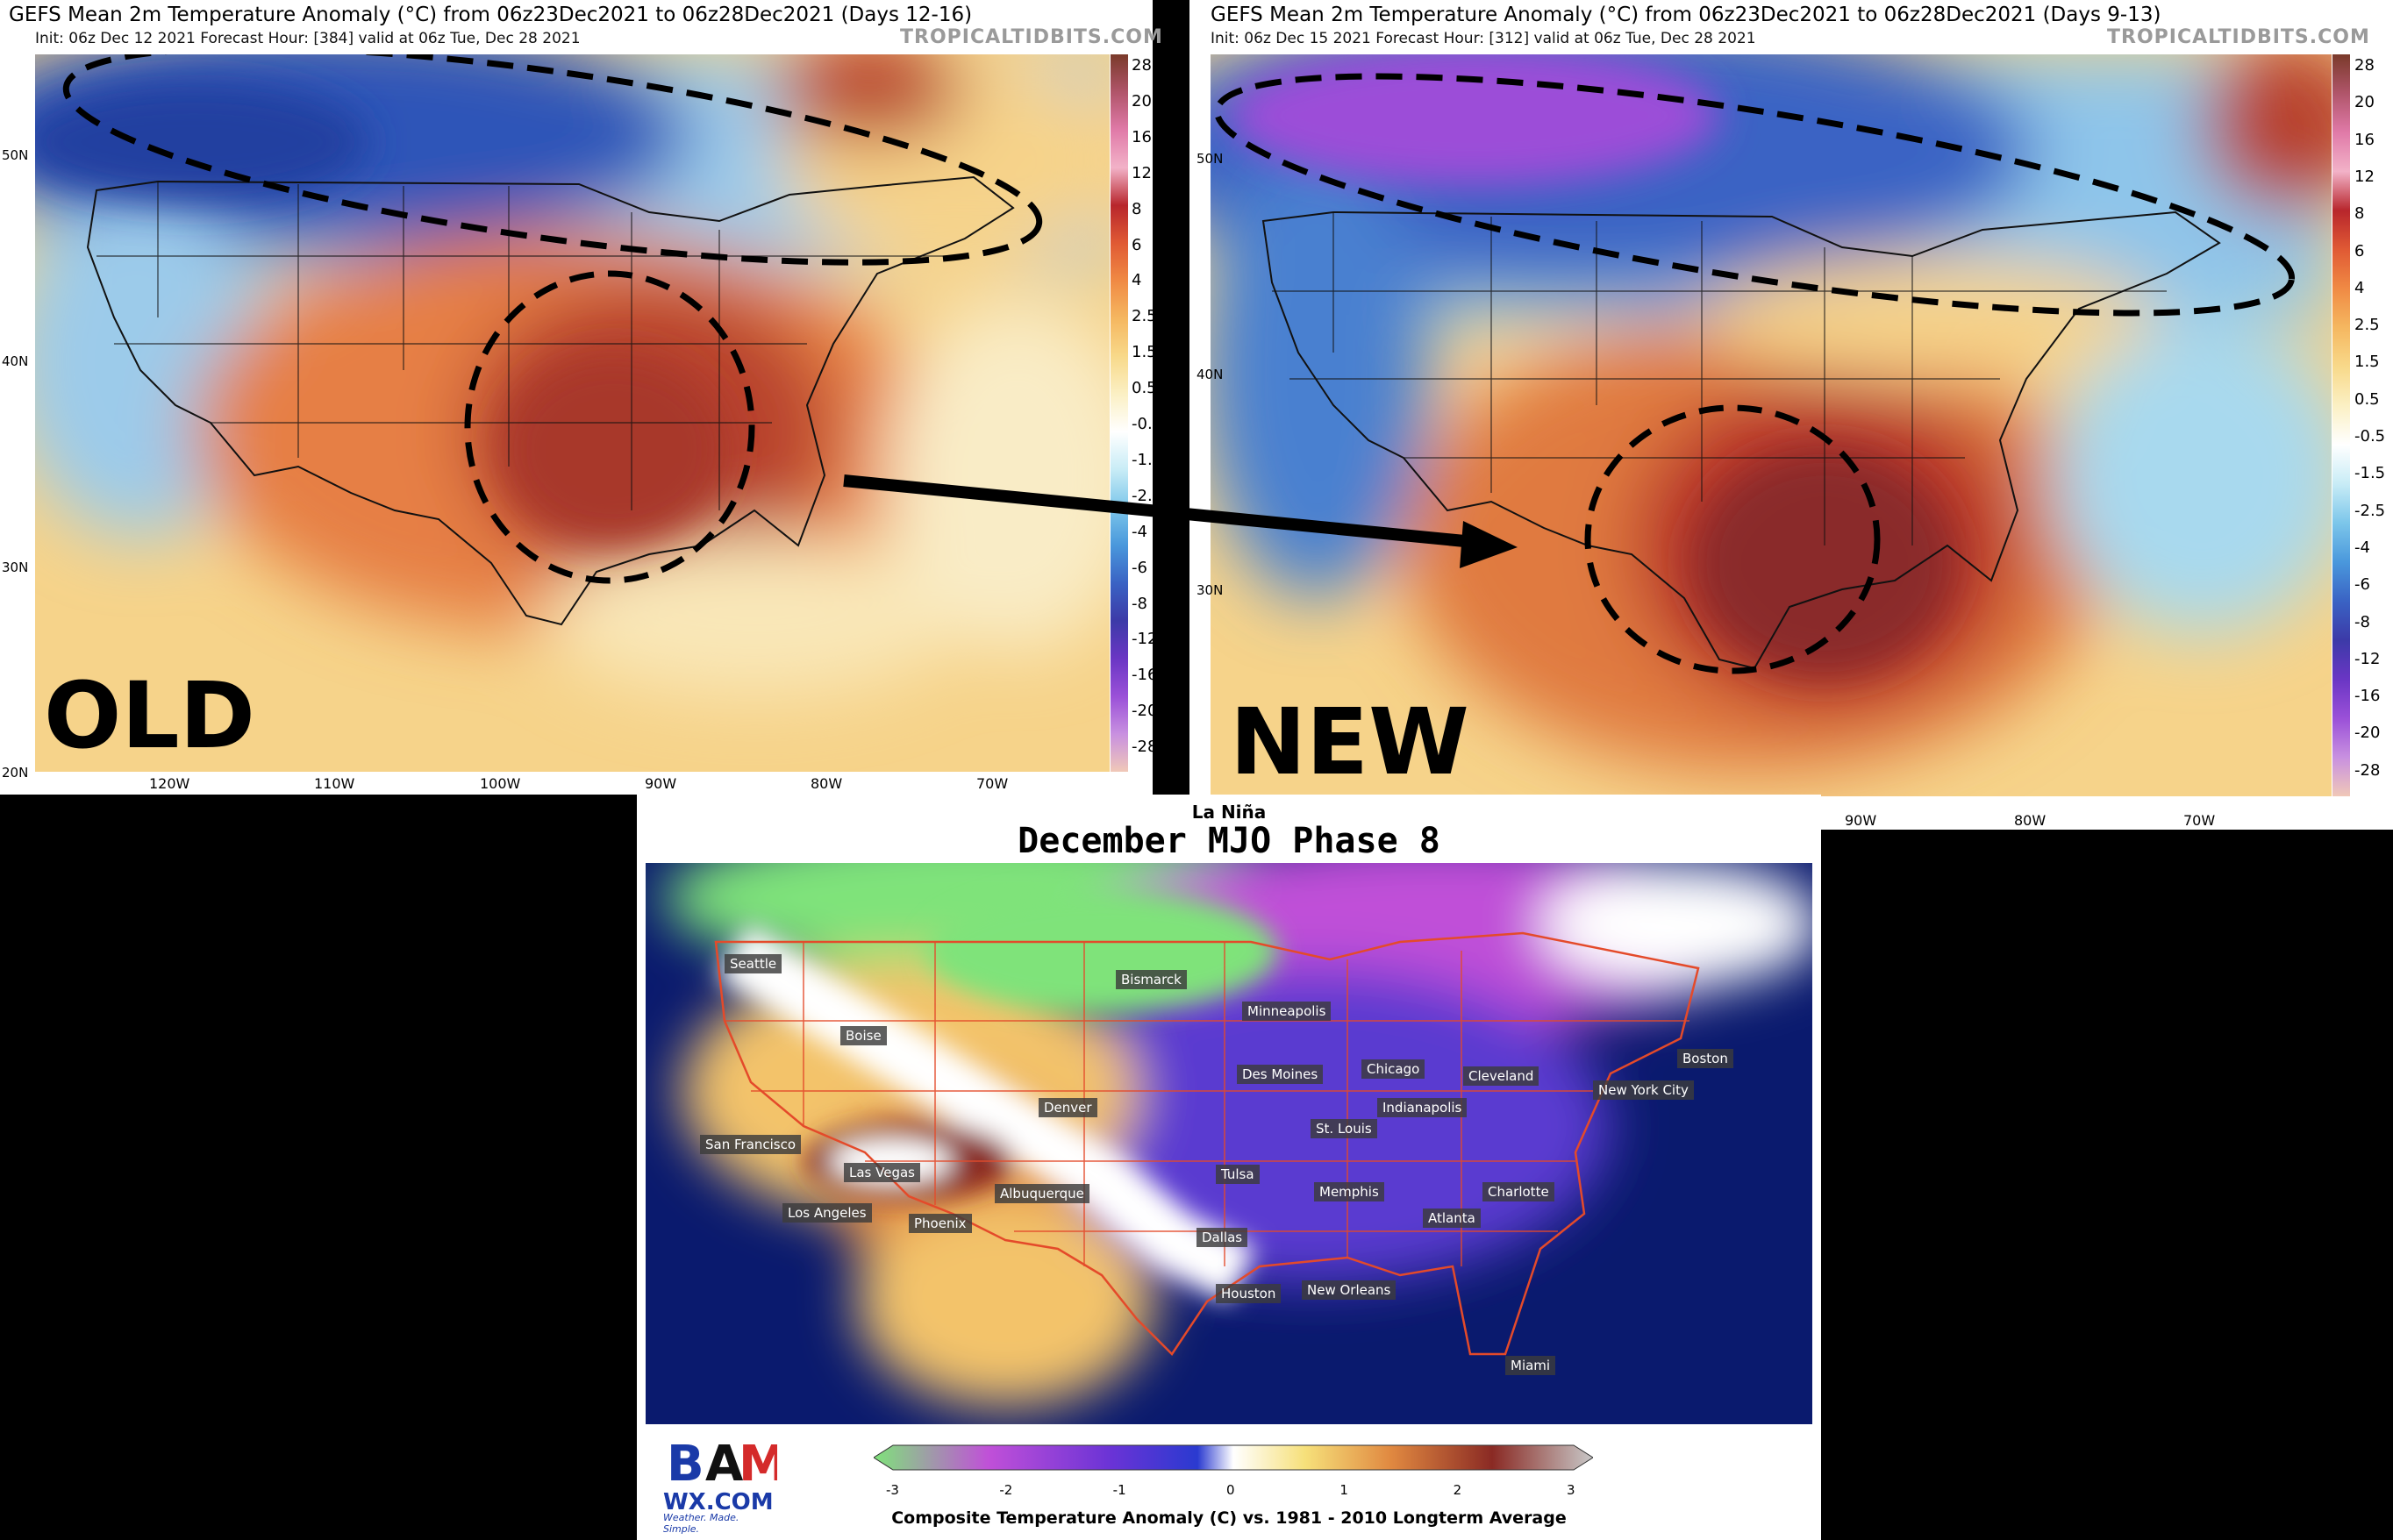 The height and width of the screenshot is (1540, 2393). I want to click on city-label: Atlanta, so click(1452, 1218).